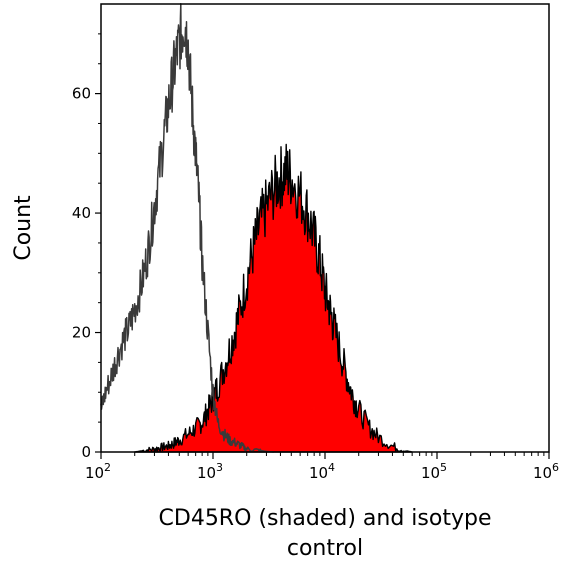  I want to click on x-tick-label: 10³, so click(210, 471).